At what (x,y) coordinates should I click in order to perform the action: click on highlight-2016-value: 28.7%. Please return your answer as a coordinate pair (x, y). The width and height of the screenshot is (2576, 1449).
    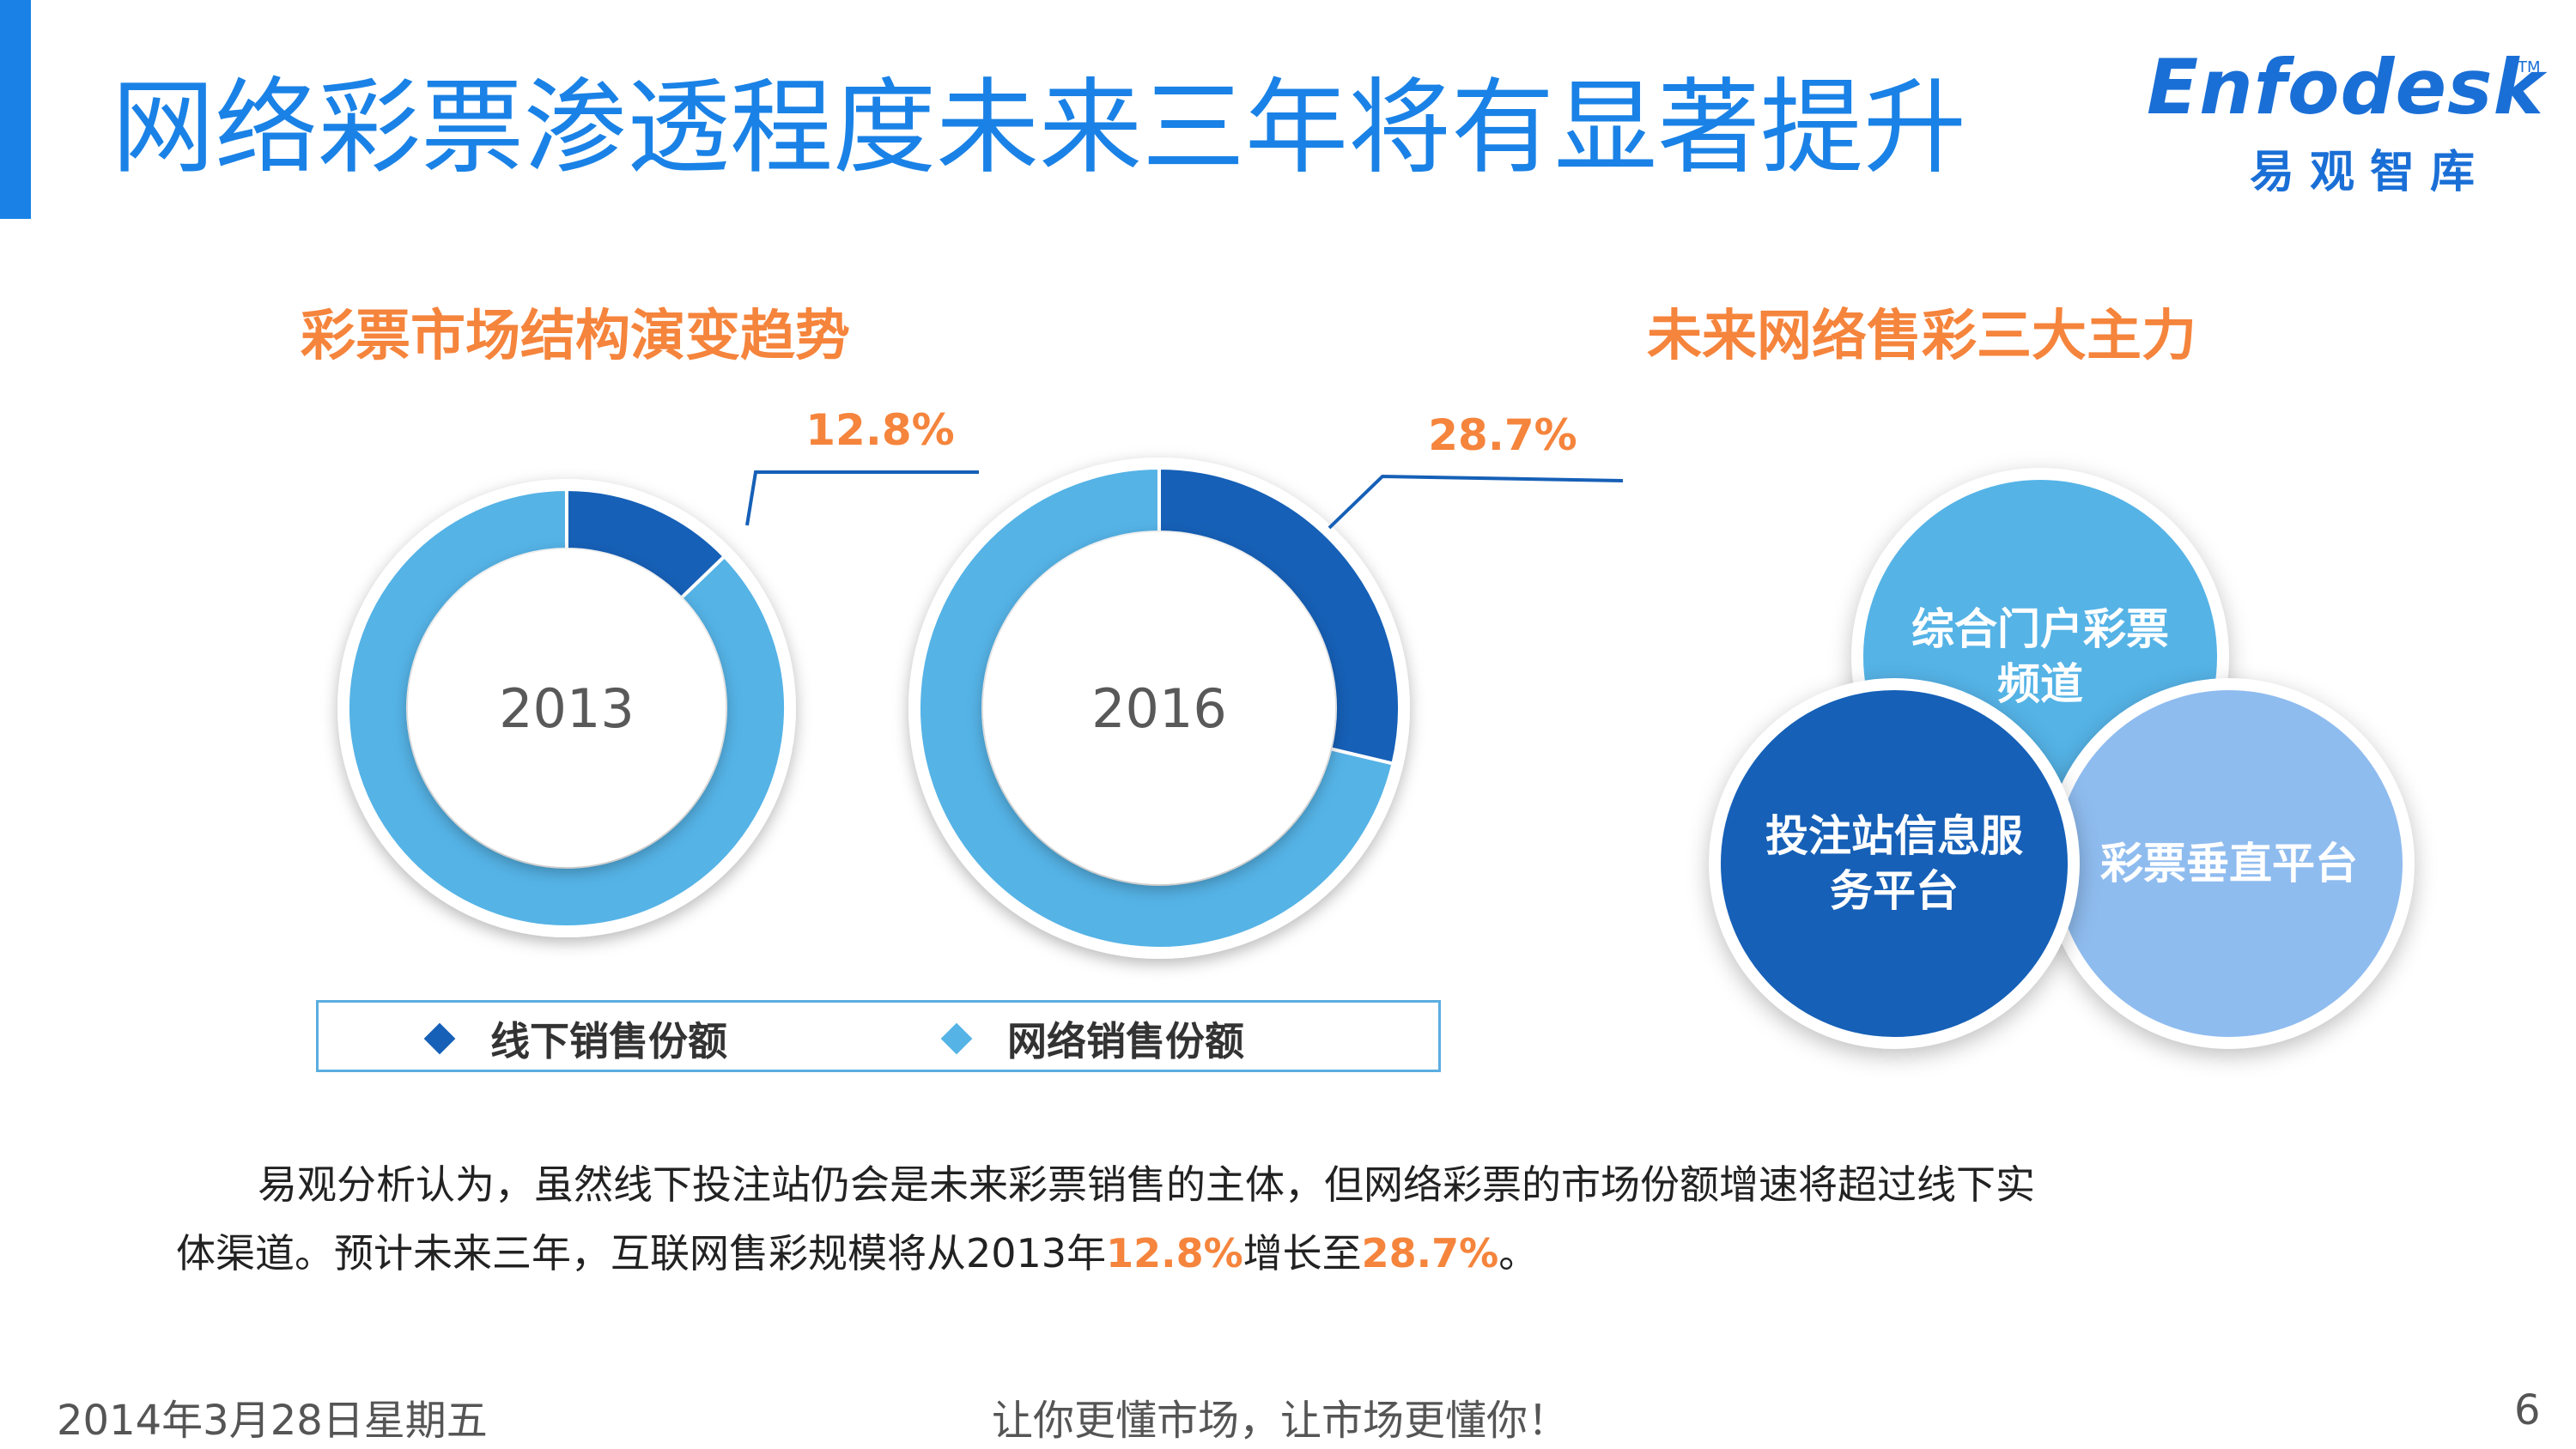
    Looking at the image, I should click on (1430, 1253).